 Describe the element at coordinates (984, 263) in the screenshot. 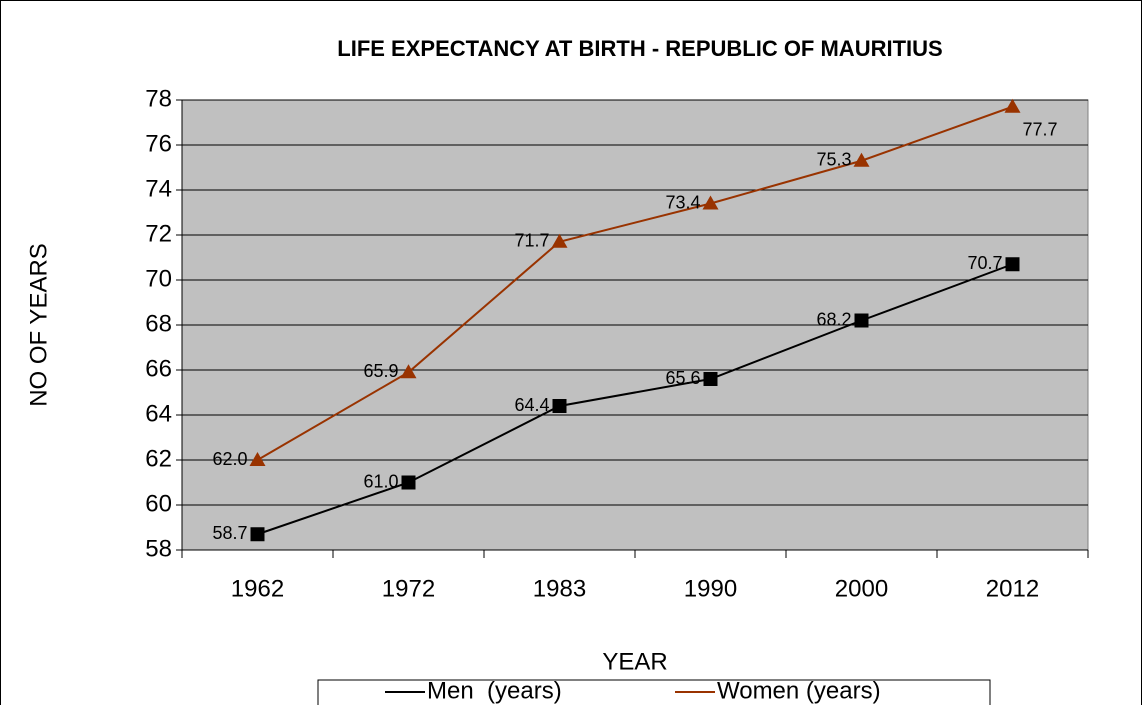

I see `data-label: 70.7` at that location.